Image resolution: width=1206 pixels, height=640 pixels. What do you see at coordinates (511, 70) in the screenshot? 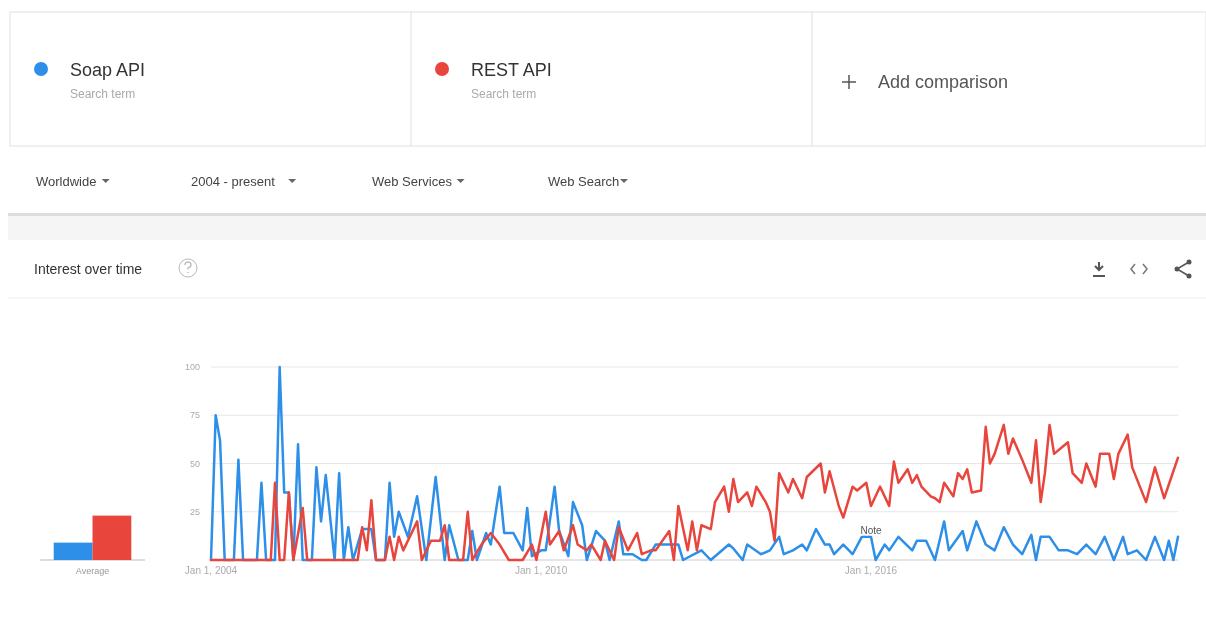
I see `legend-label: REST API` at bounding box center [511, 70].